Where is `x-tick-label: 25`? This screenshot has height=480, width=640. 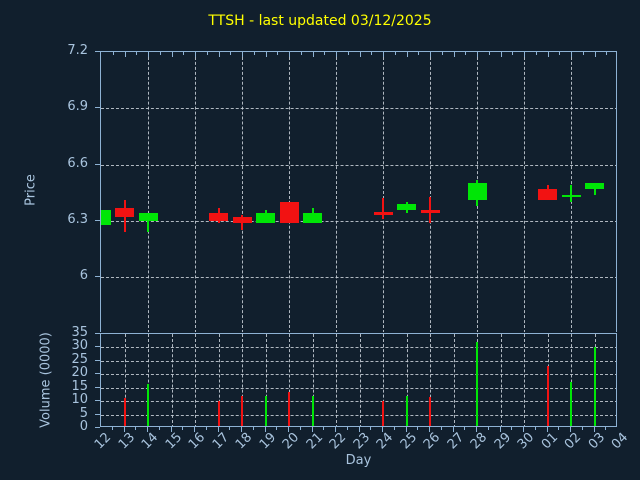 x-tick-label: 25 is located at coordinates (409, 441).